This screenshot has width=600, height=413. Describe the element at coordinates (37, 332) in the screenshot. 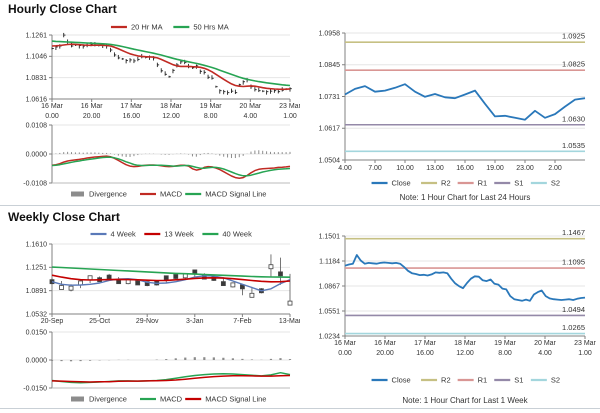

I see `y-tick-label: 0.0150` at that location.